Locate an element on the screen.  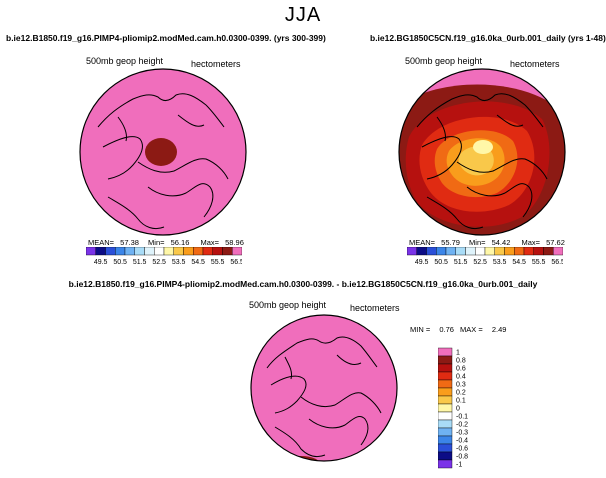
diff-max-value: 2.49 is located at coordinates (499, 329).